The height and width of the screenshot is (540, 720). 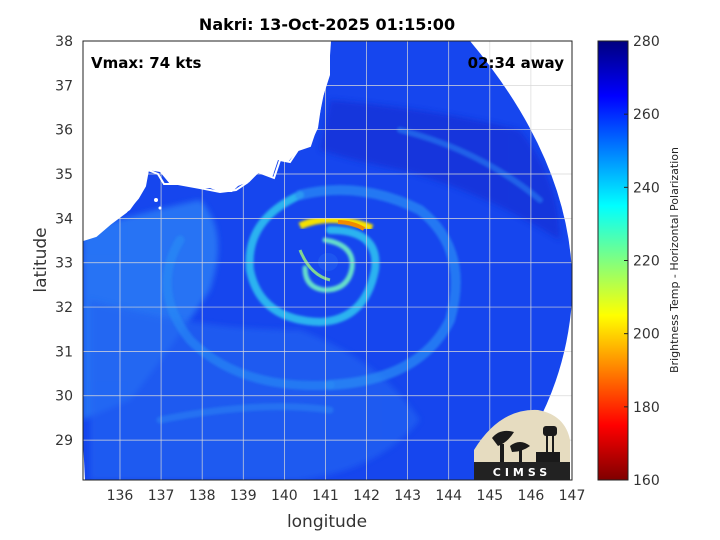 What do you see at coordinates (550, 431) in the screenshot?
I see `water-tower-icon` at bounding box center [550, 431].